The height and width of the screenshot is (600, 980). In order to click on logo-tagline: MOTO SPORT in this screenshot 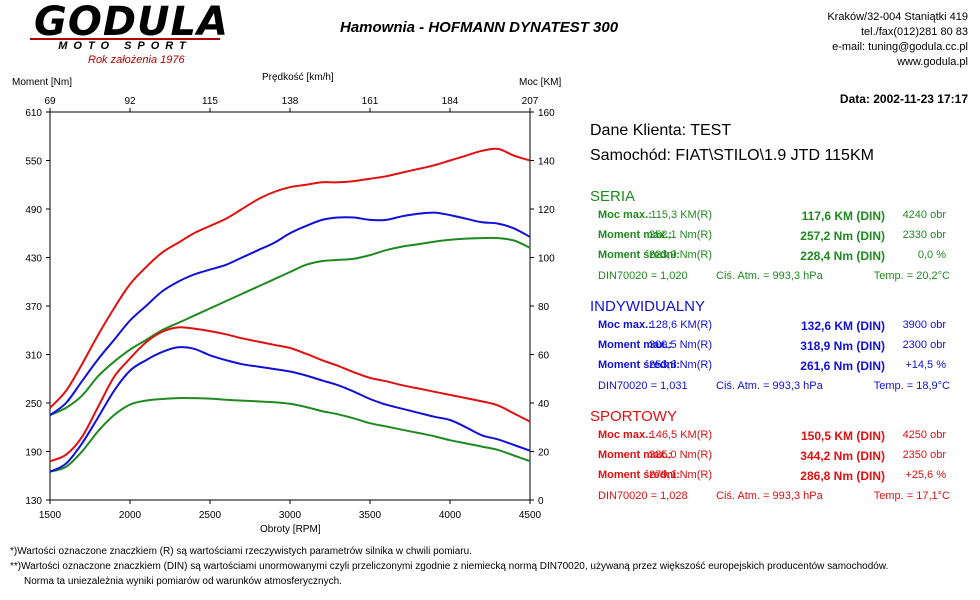, I will do `click(125, 46)`.